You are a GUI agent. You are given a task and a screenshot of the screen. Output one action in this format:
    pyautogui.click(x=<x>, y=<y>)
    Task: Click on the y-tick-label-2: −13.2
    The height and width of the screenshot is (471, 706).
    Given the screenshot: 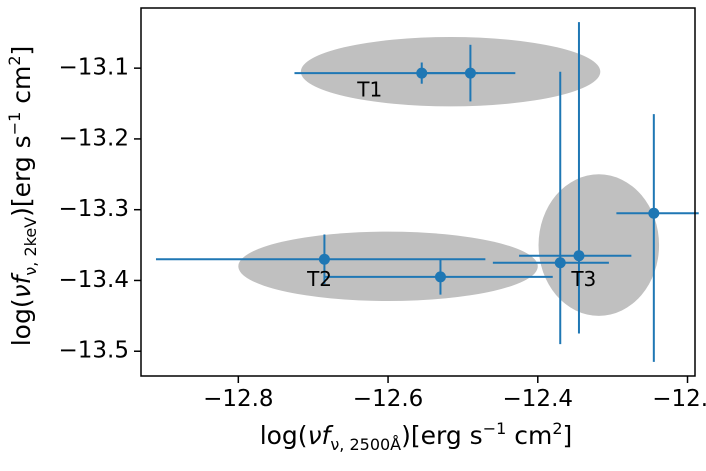 What is the action you would take?
    pyautogui.click(x=94, y=138)
    